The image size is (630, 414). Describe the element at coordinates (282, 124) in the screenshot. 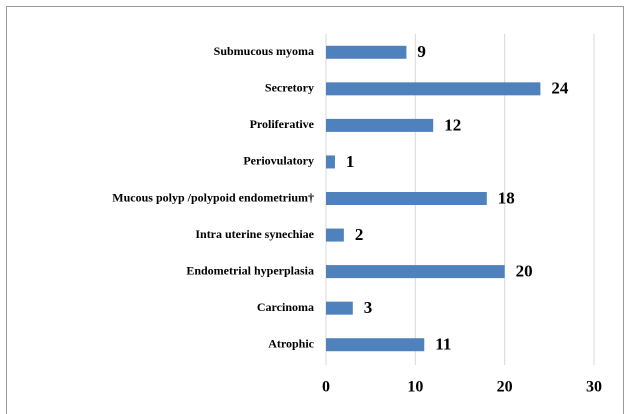

I see `y-tick-label: Proliferative` at that location.